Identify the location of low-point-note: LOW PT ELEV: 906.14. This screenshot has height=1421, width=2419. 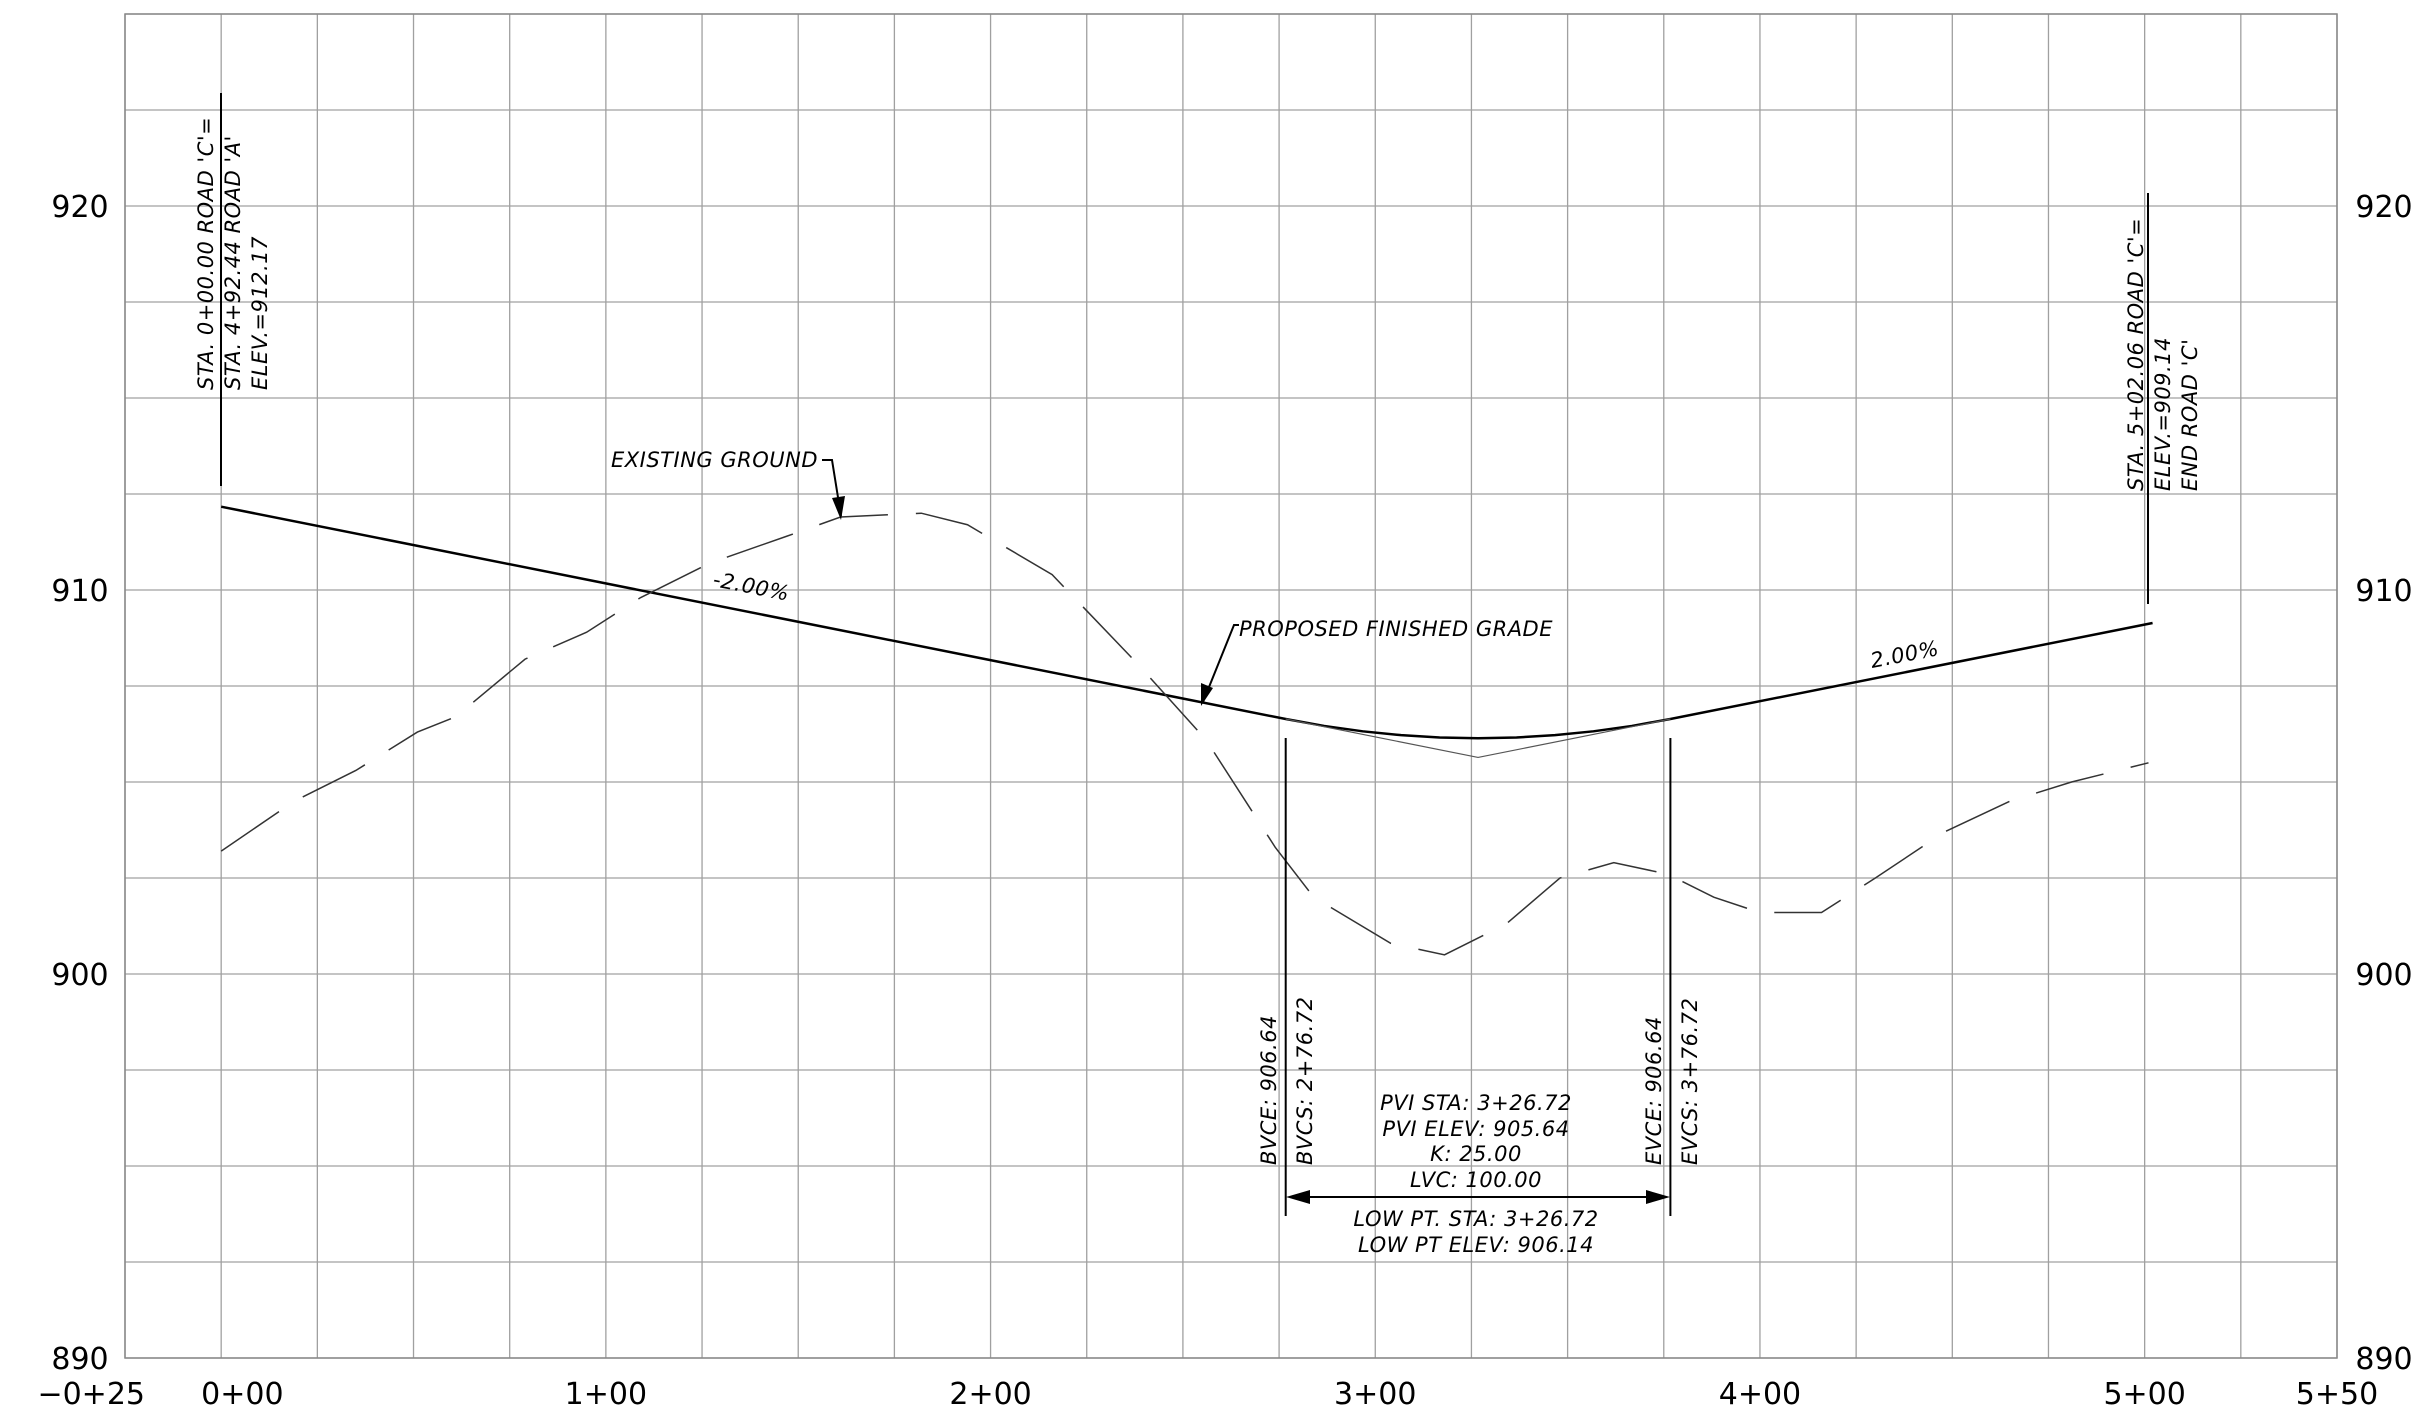
(1476, 1245).